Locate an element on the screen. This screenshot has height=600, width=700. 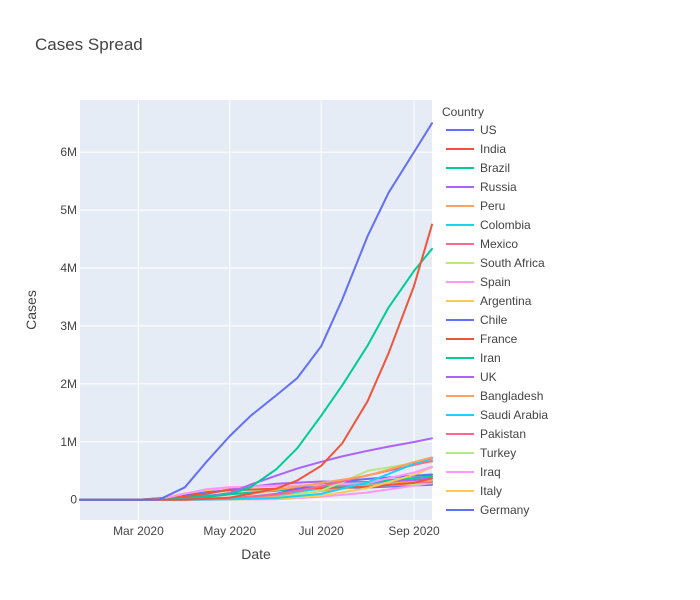
y-axis-title: Cases is located at coordinates (31, 310).